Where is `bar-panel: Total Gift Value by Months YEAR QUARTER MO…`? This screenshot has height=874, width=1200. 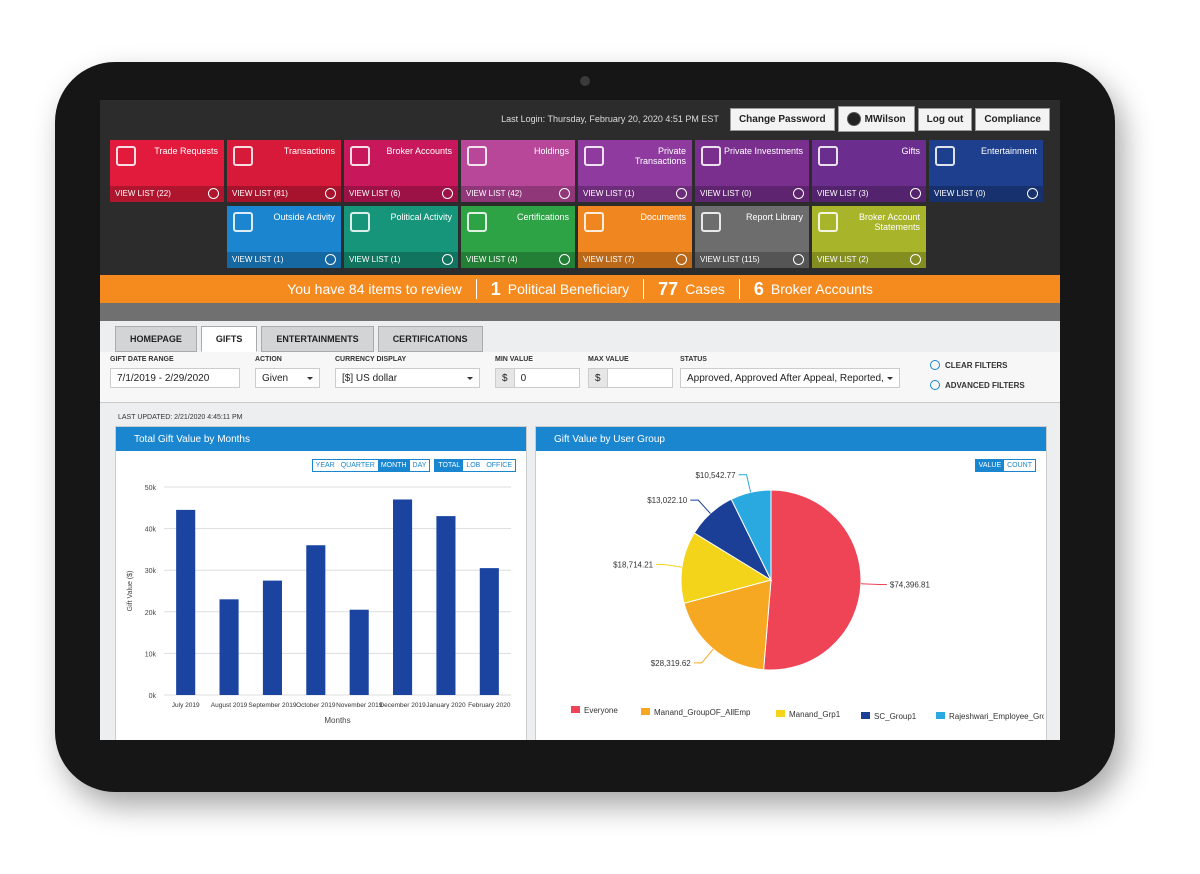
bar-panel: Total Gift Value by Months YEAR QUARTER MO… is located at coordinates (321, 583).